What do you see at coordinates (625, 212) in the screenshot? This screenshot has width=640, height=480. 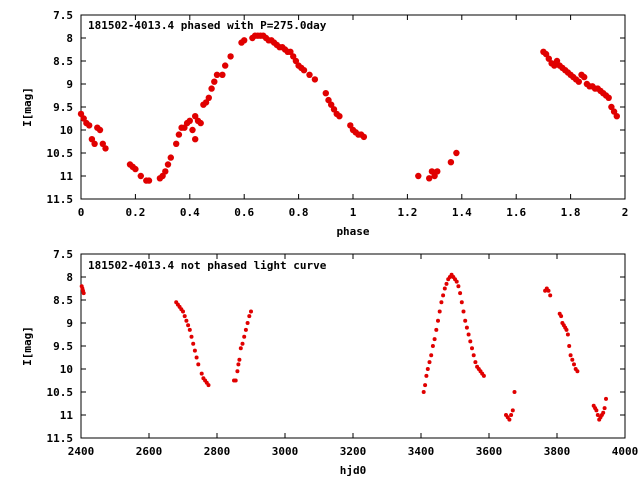 I see `x-tick-label: 2` at bounding box center [625, 212].